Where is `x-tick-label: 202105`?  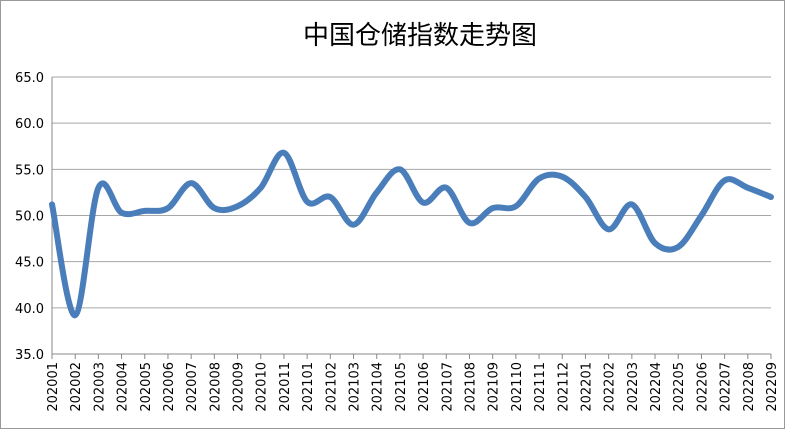 x-tick-label: 202105 is located at coordinates (401, 387).